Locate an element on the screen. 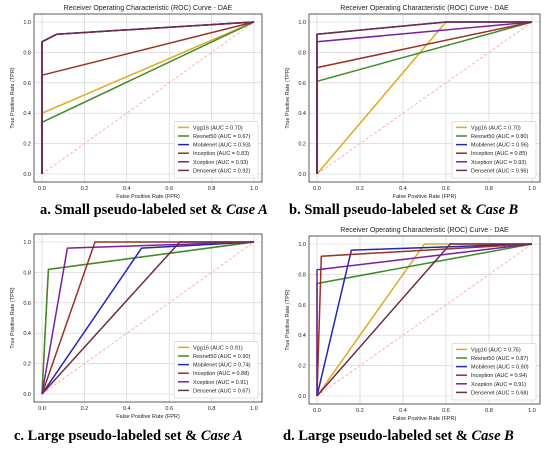  legend-label-densenet: Densenet (AUC = 0.67) is located at coordinates (221, 391).